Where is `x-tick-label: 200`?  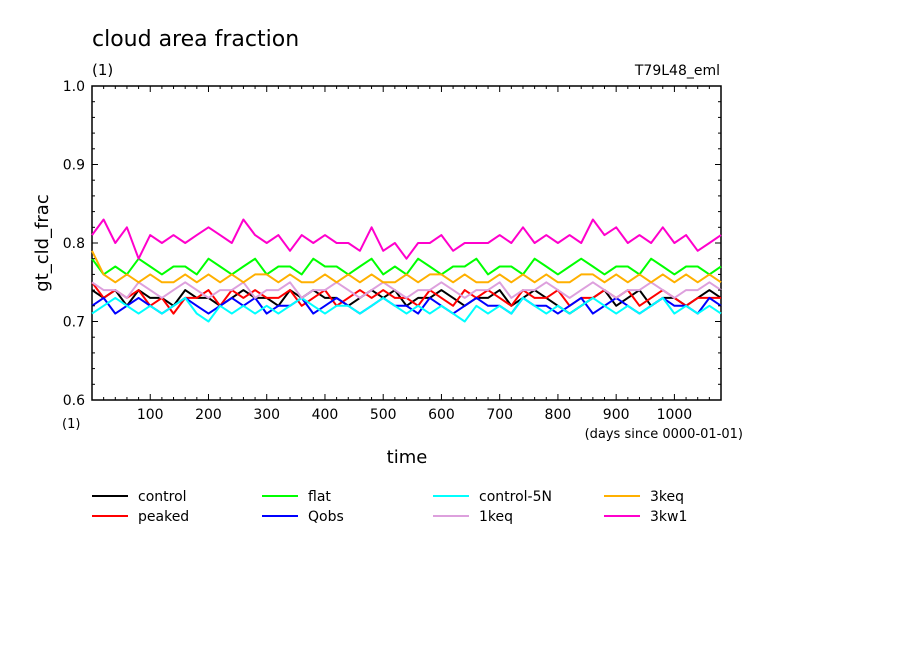 x-tick-label: 200 is located at coordinates (208, 415).